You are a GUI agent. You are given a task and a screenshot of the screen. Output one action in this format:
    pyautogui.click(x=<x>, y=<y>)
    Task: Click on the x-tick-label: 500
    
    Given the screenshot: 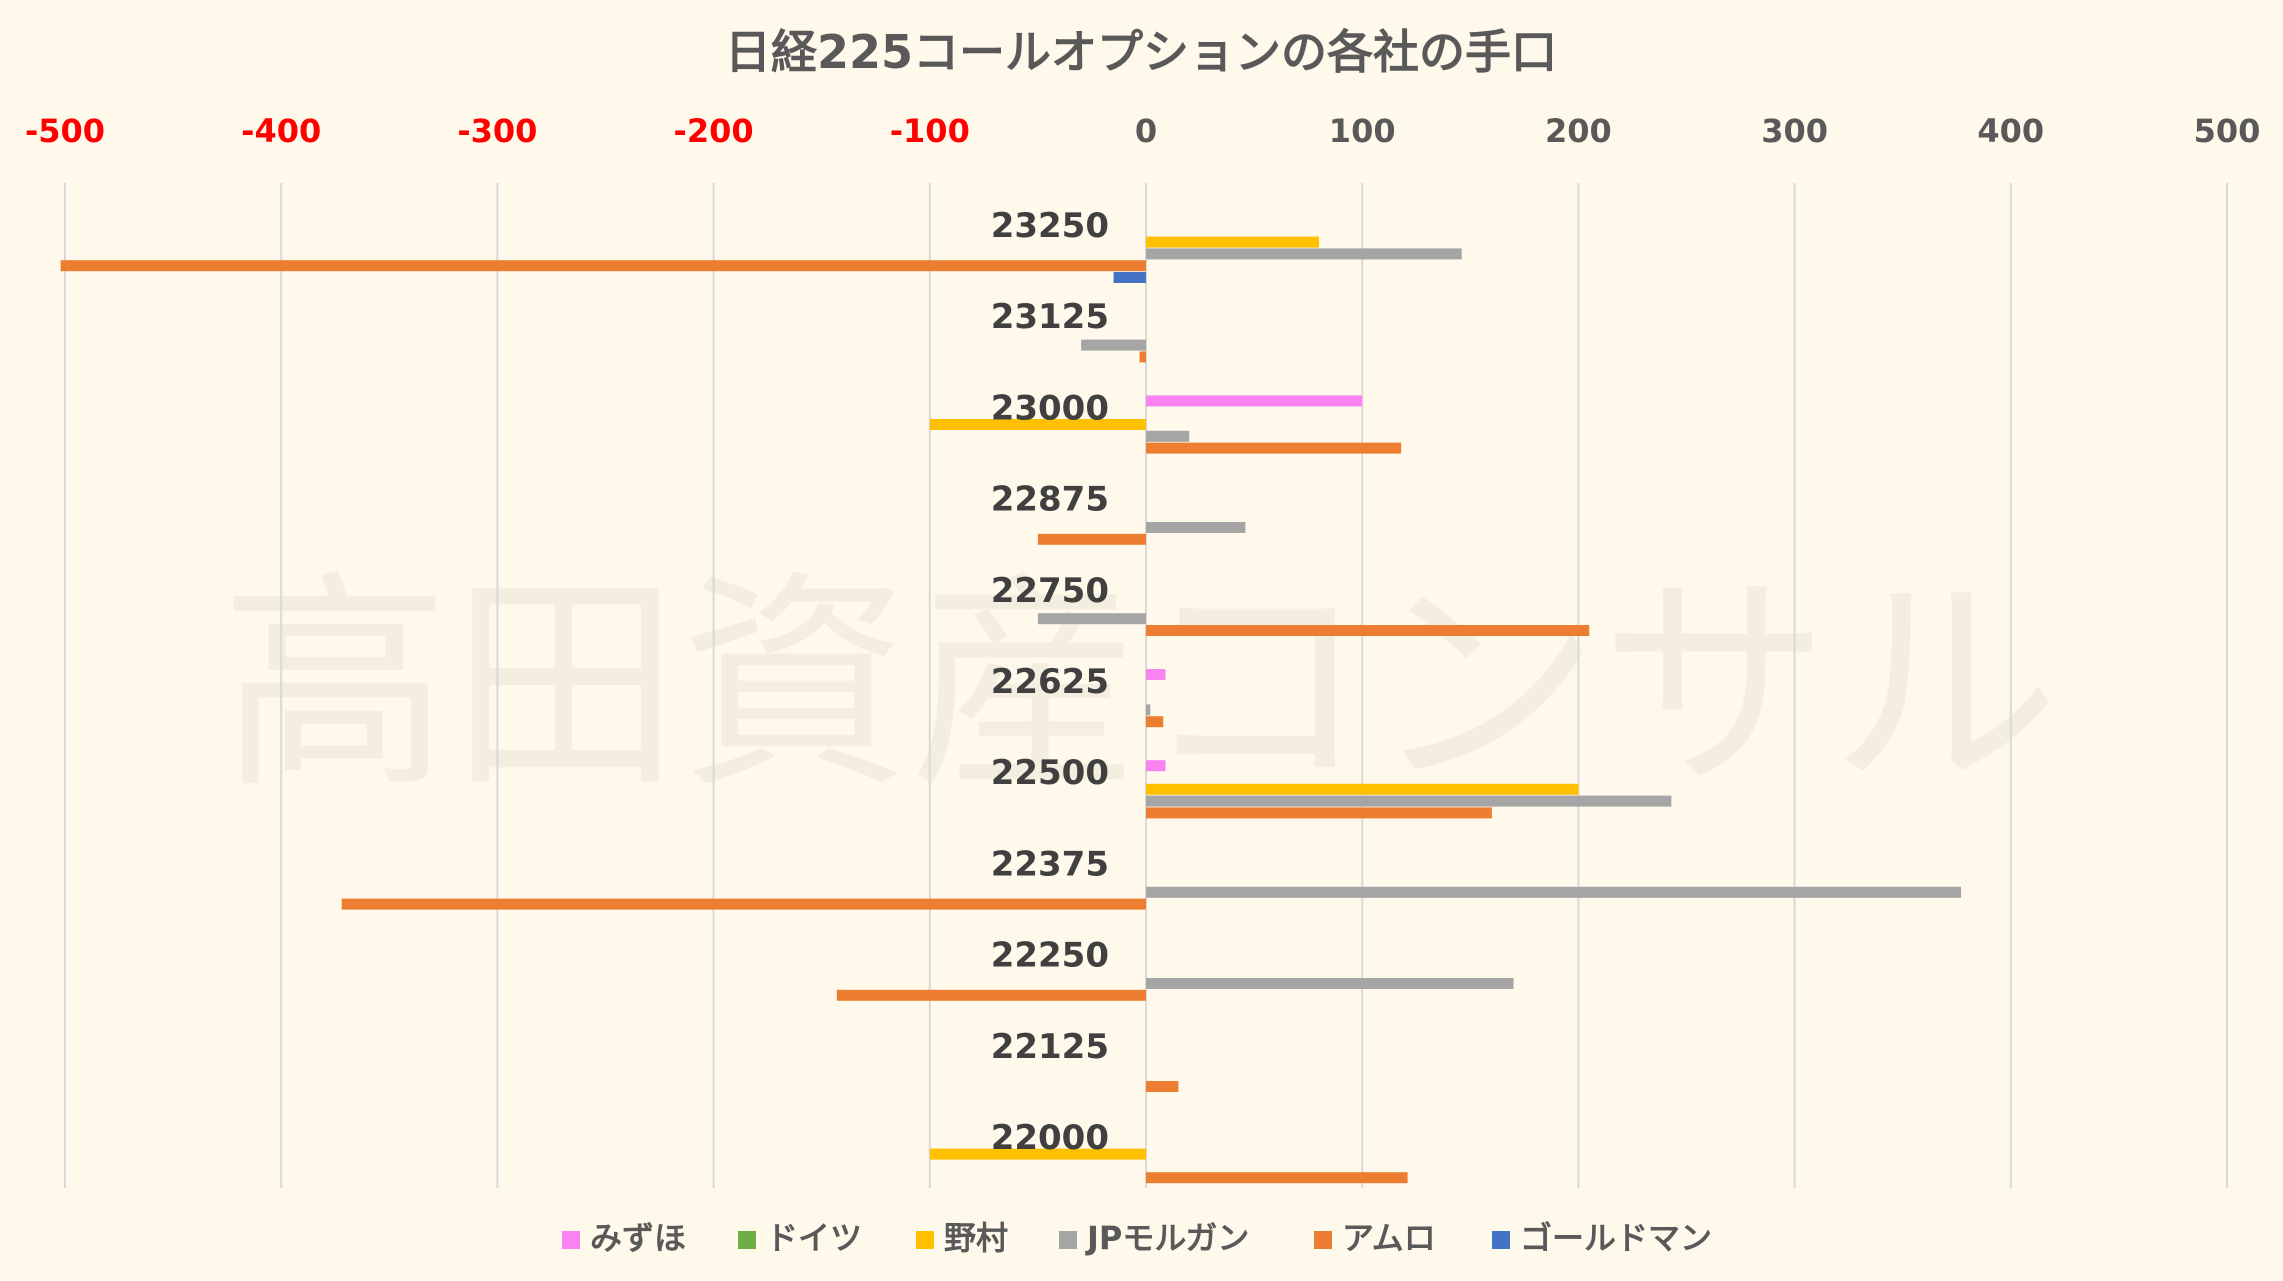 What is the action you would take?
    pyautogui.click(x=2227, y=131)
    